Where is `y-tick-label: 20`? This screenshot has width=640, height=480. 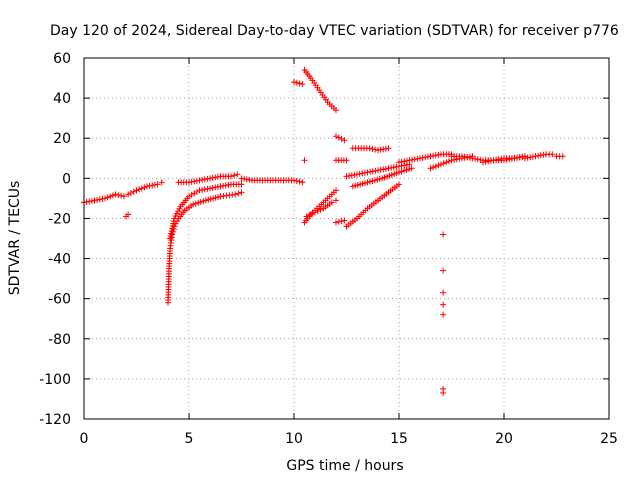
y-tick-label: 20 is located at coordinates (62, 139).